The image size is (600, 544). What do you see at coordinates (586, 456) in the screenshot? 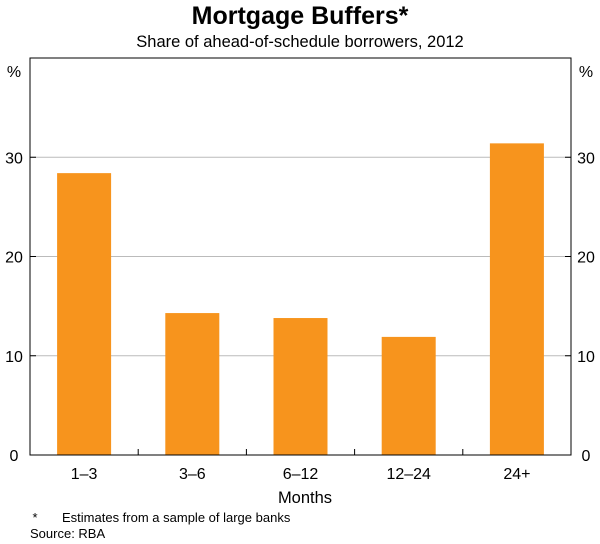
I see `y-tick-label-right: 0` at bounding box center [586, 456].